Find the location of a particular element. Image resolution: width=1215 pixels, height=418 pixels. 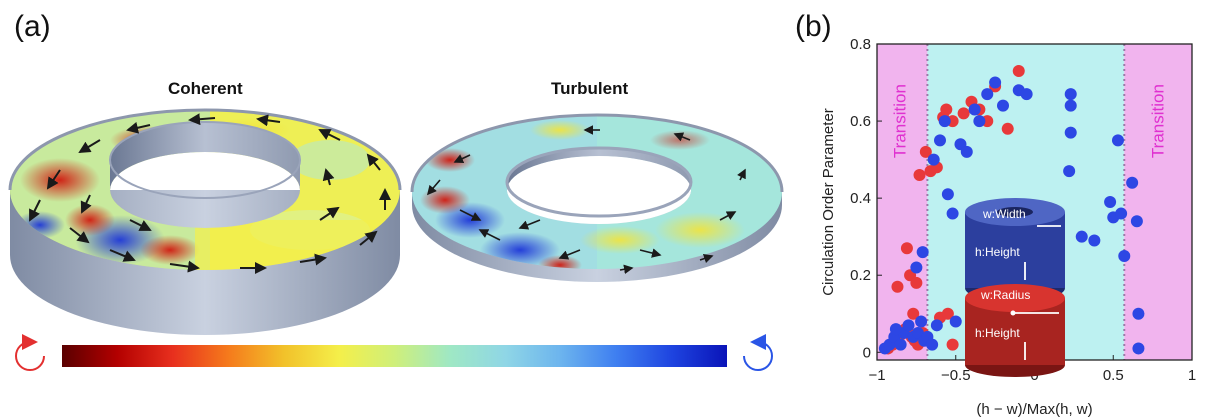

x-tick-label: 1 is located at coordinates (1192, 375).